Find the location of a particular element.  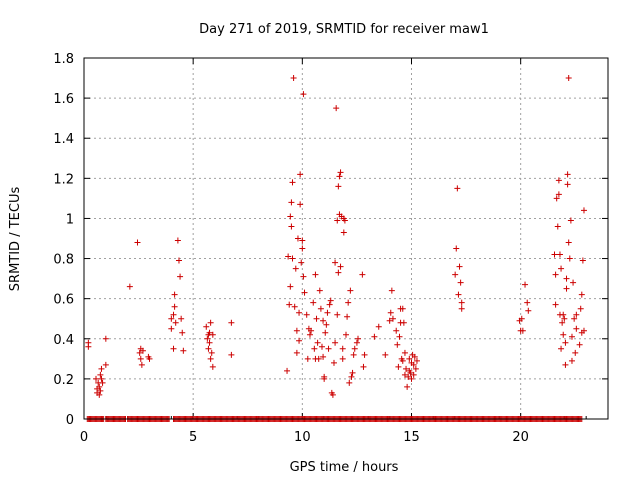

x-tick-label: 20 is located at coordinates (520, 437).